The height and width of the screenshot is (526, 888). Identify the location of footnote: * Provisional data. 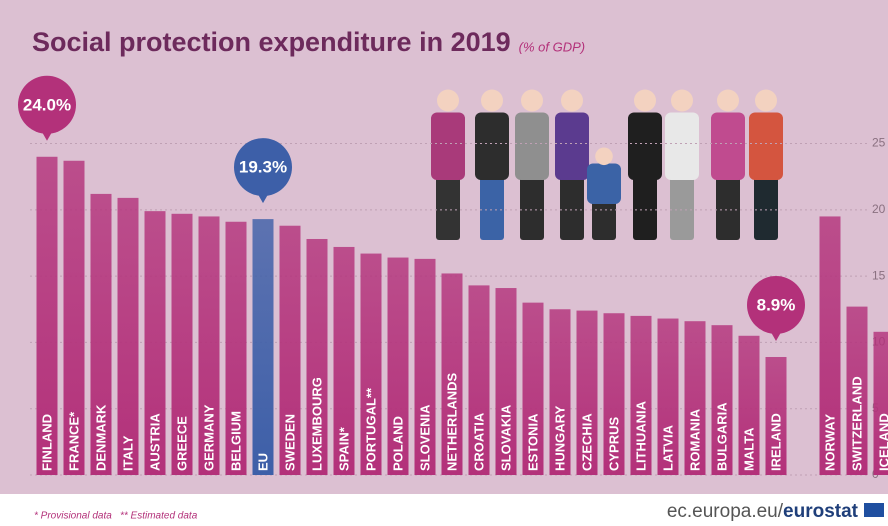
(73, 516).